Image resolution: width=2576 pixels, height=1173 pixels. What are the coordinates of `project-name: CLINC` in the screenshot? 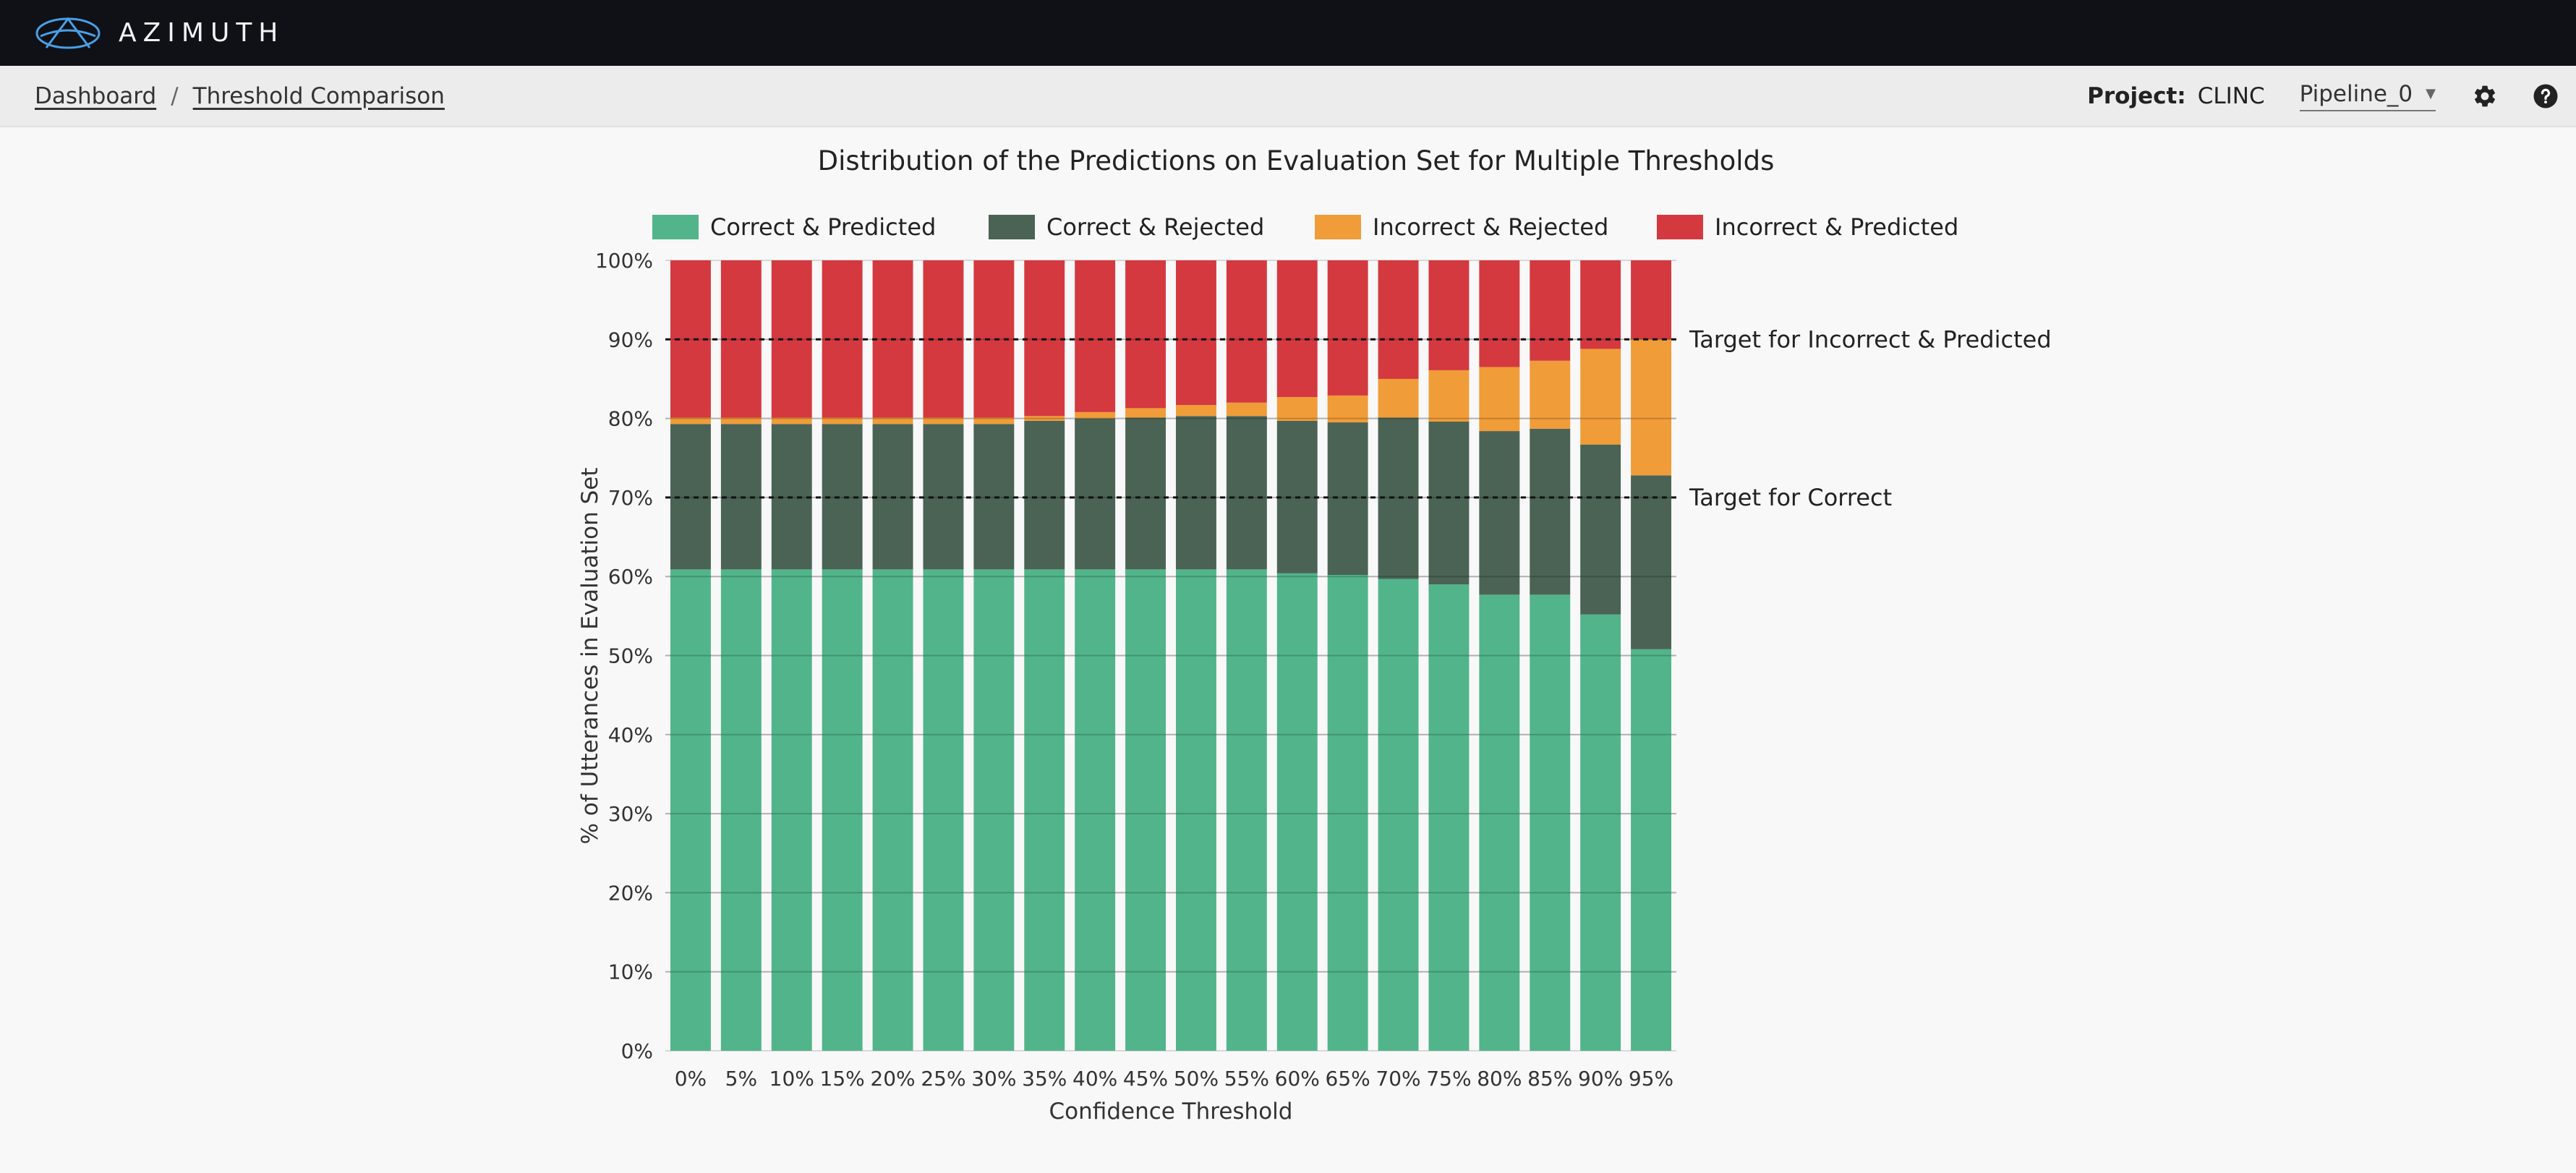 It's located at (2231, 96).